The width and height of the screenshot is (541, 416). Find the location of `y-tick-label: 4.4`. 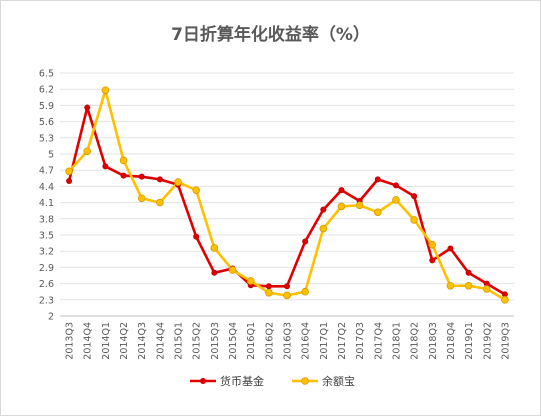

y-tick-label: 4.4 is located at coordinates (46, 187).